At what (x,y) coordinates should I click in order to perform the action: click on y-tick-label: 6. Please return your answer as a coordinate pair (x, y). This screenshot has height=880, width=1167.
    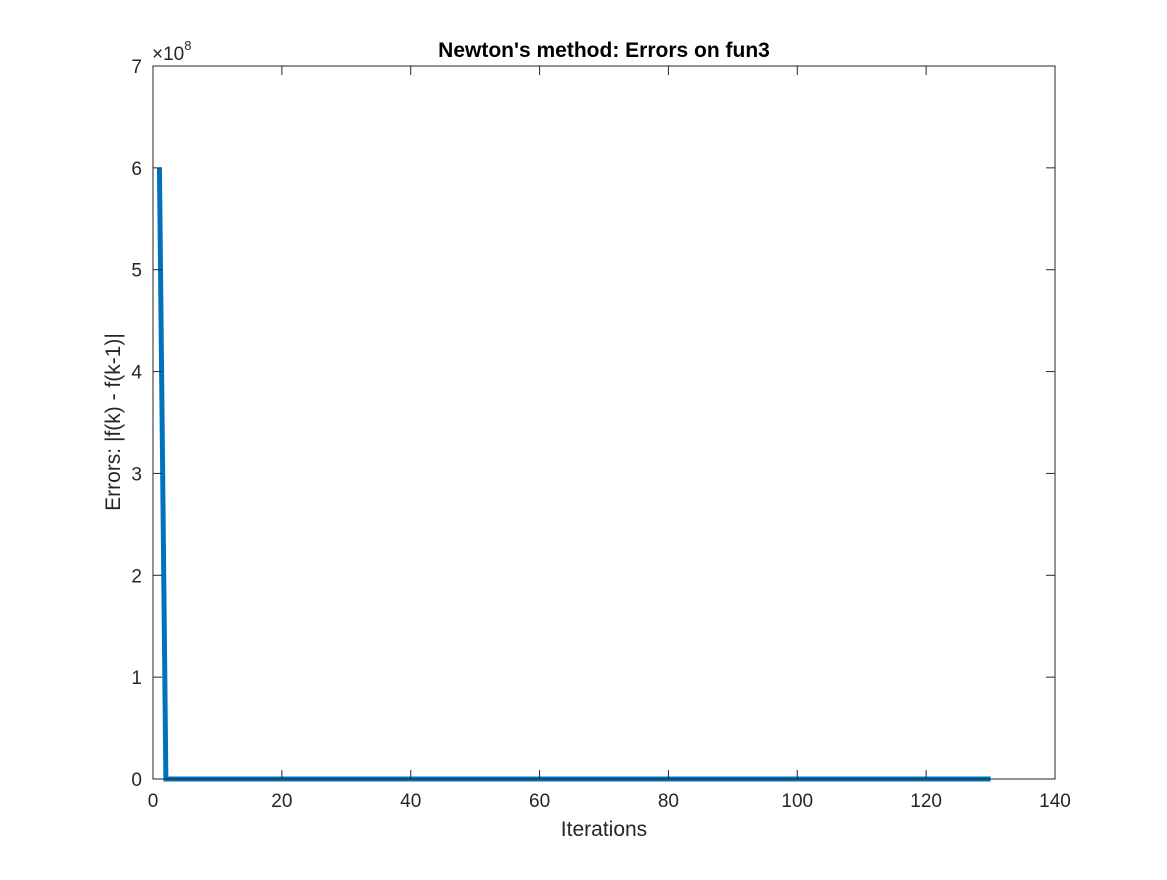
    Looking at the image, I should click on (136, 169).